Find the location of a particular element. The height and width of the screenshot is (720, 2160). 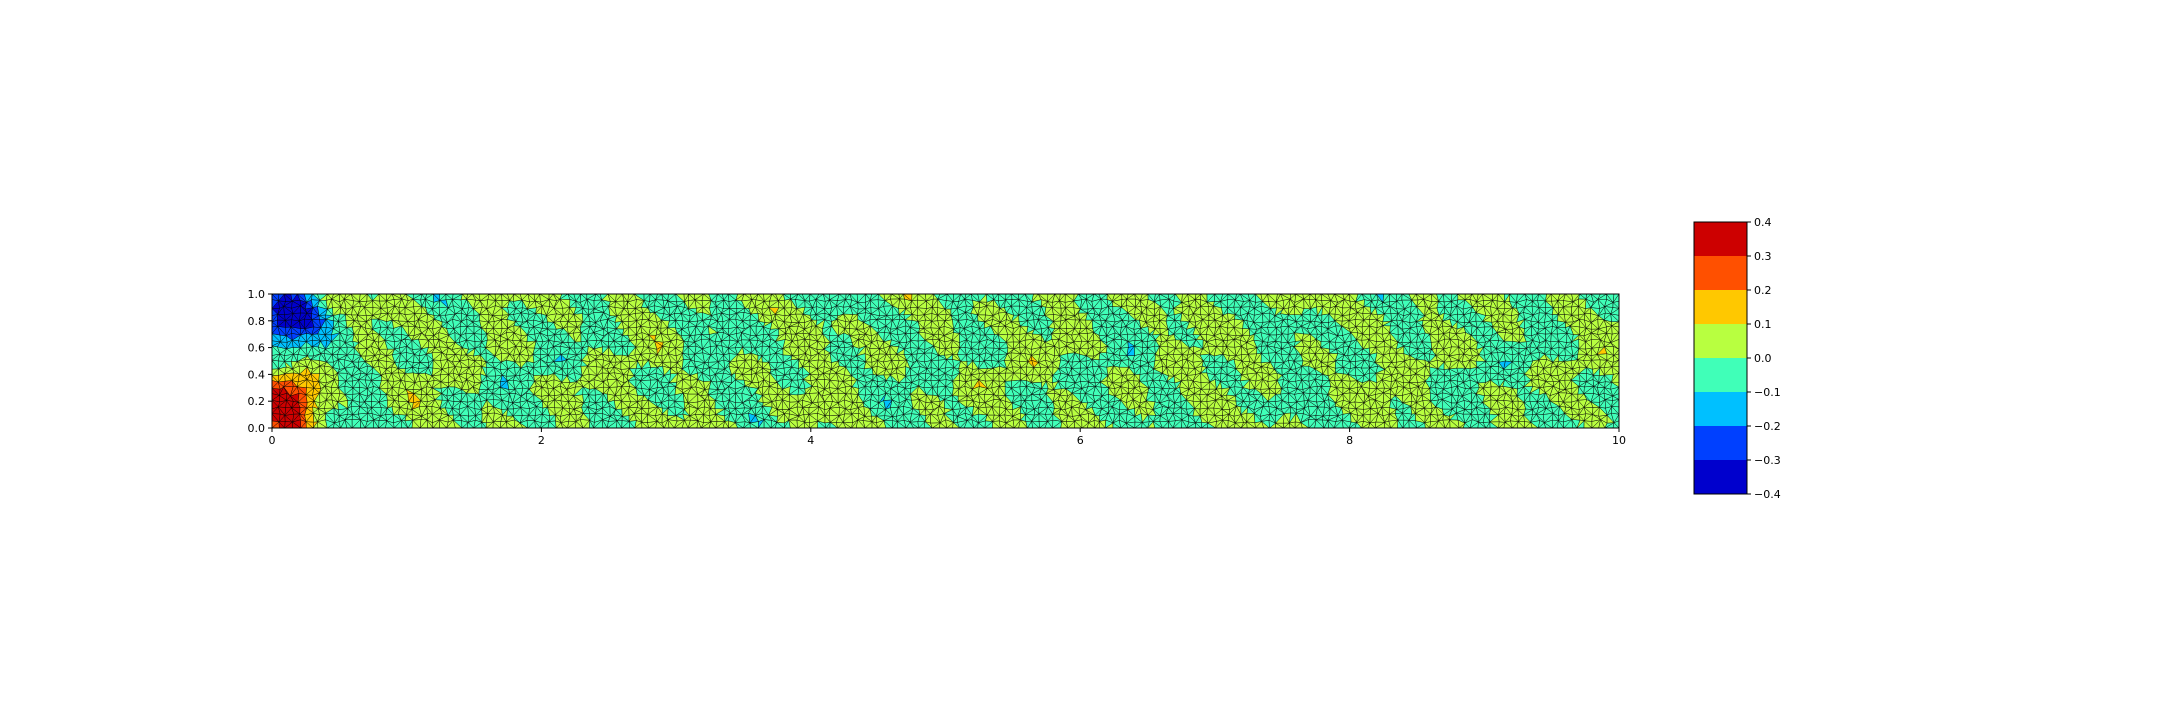

triangular-mesh is located at coordinates (945, 361).